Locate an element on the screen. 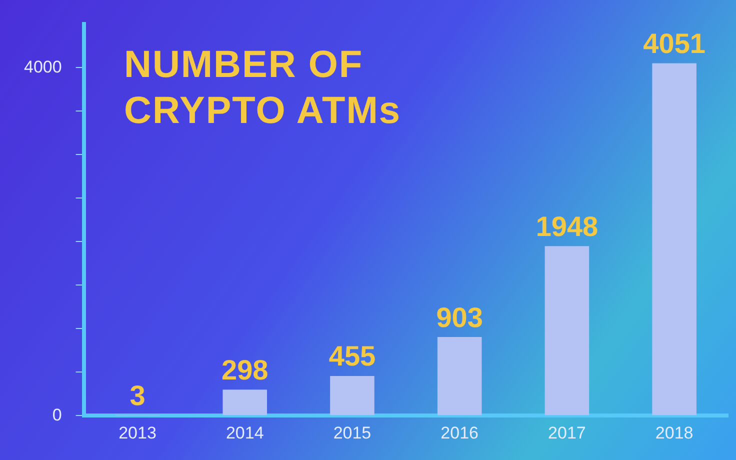 The width and height of the screenshot is (736, 460). data-label: 455 is located at coordinates (352, 356).